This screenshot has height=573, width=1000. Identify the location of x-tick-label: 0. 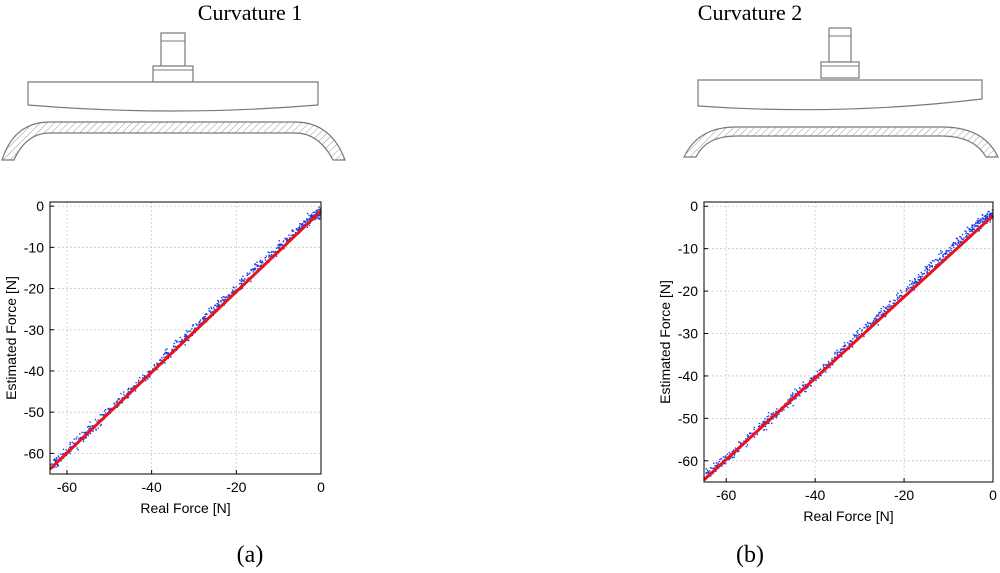
(321, 487).